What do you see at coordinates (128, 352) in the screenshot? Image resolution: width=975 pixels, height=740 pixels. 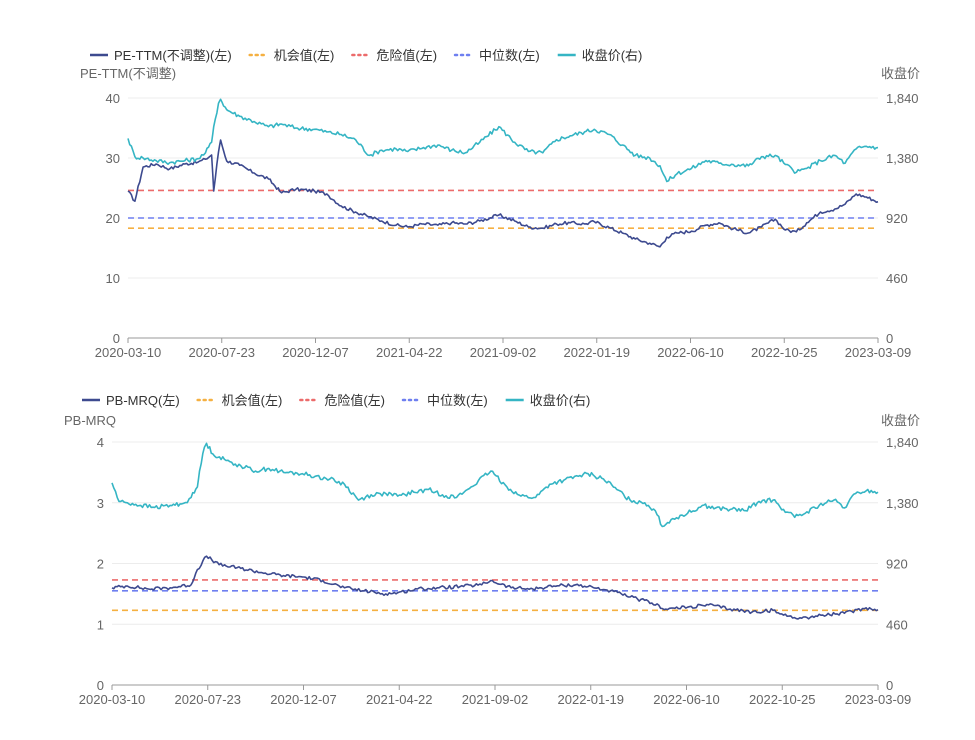 I see `pe-x-tick-0: 2020-03-10` at bounding box center [128, 352].